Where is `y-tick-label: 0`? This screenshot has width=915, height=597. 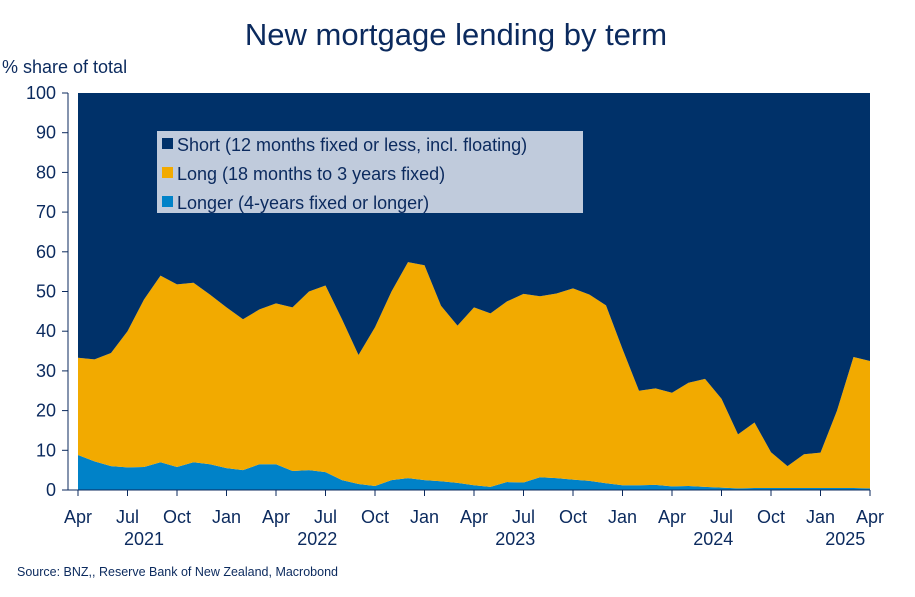 y-tick-label: 0 is located at coordinates (51, 490).